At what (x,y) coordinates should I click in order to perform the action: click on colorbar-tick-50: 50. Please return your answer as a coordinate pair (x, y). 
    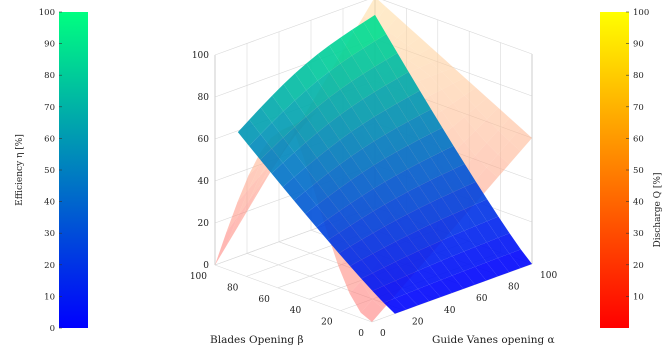
    Looking at the image, I should click on (49, 171).